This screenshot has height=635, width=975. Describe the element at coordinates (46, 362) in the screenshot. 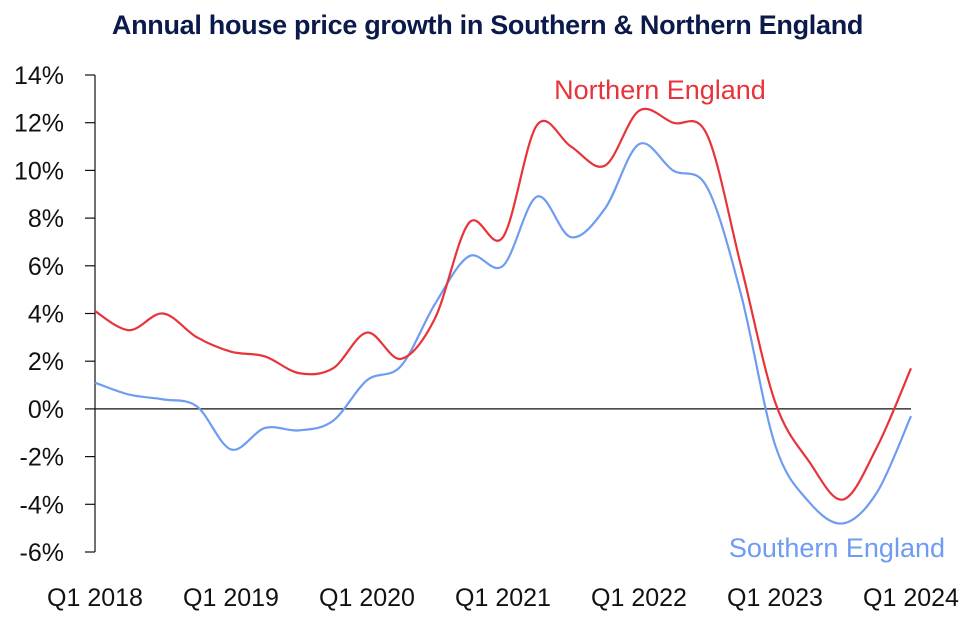

I see `y-tick-label: 2%` at that location.